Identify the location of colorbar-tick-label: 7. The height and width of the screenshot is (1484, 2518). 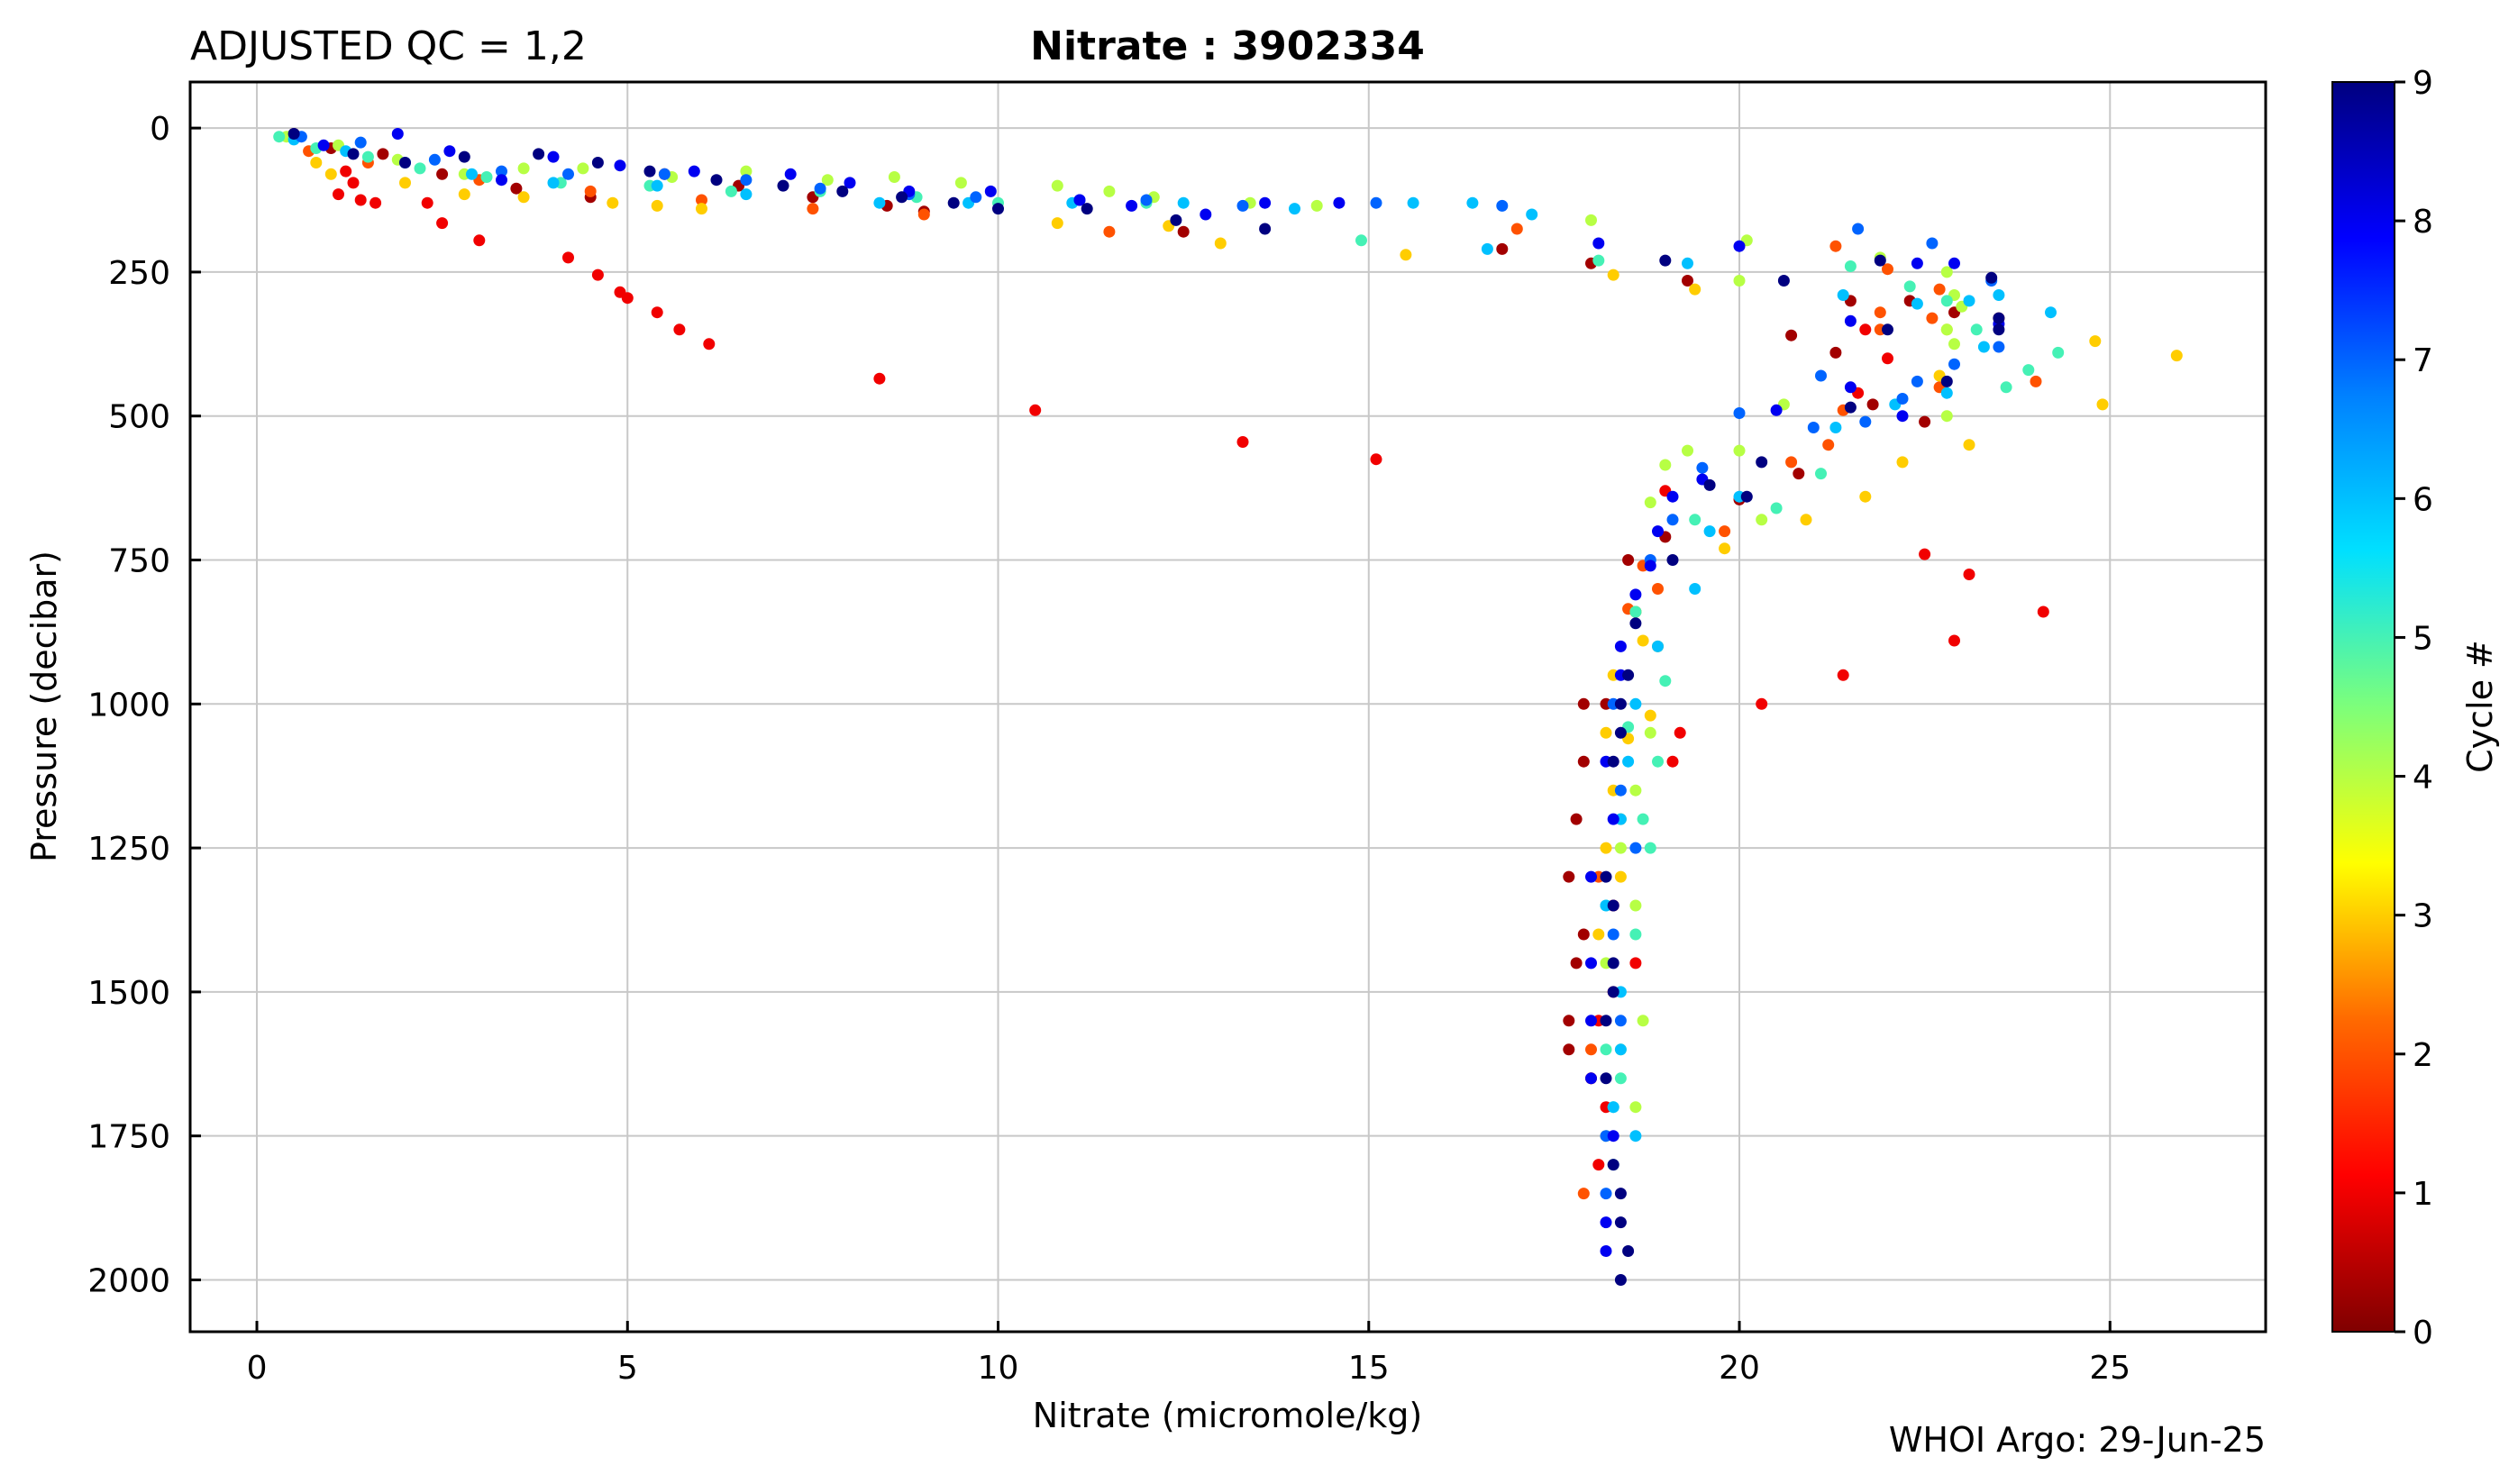
(2423, 360).